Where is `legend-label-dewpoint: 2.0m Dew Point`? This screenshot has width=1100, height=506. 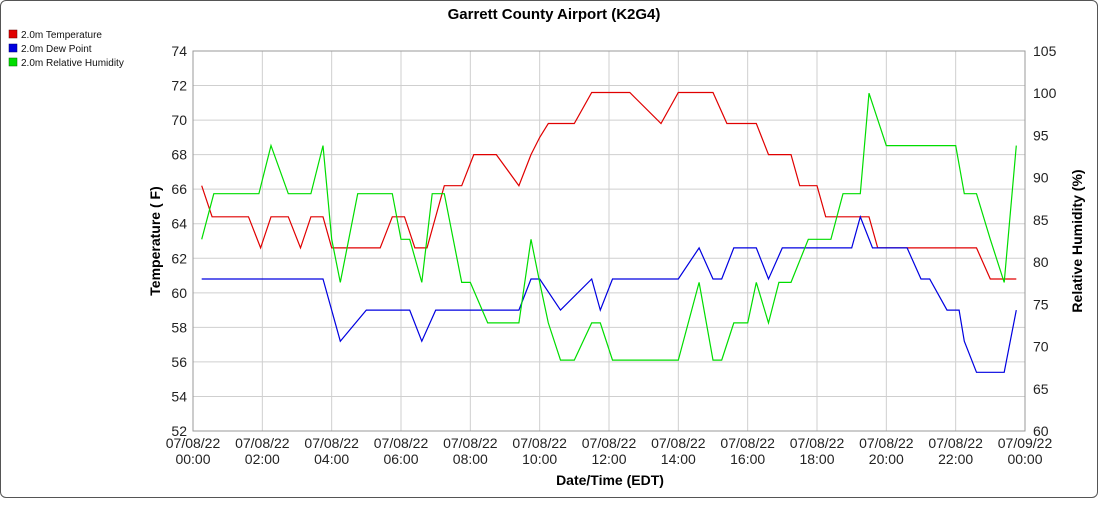 legend-label-dewpoint: 2.0m Dew Point is located at coordinates (56, 49).